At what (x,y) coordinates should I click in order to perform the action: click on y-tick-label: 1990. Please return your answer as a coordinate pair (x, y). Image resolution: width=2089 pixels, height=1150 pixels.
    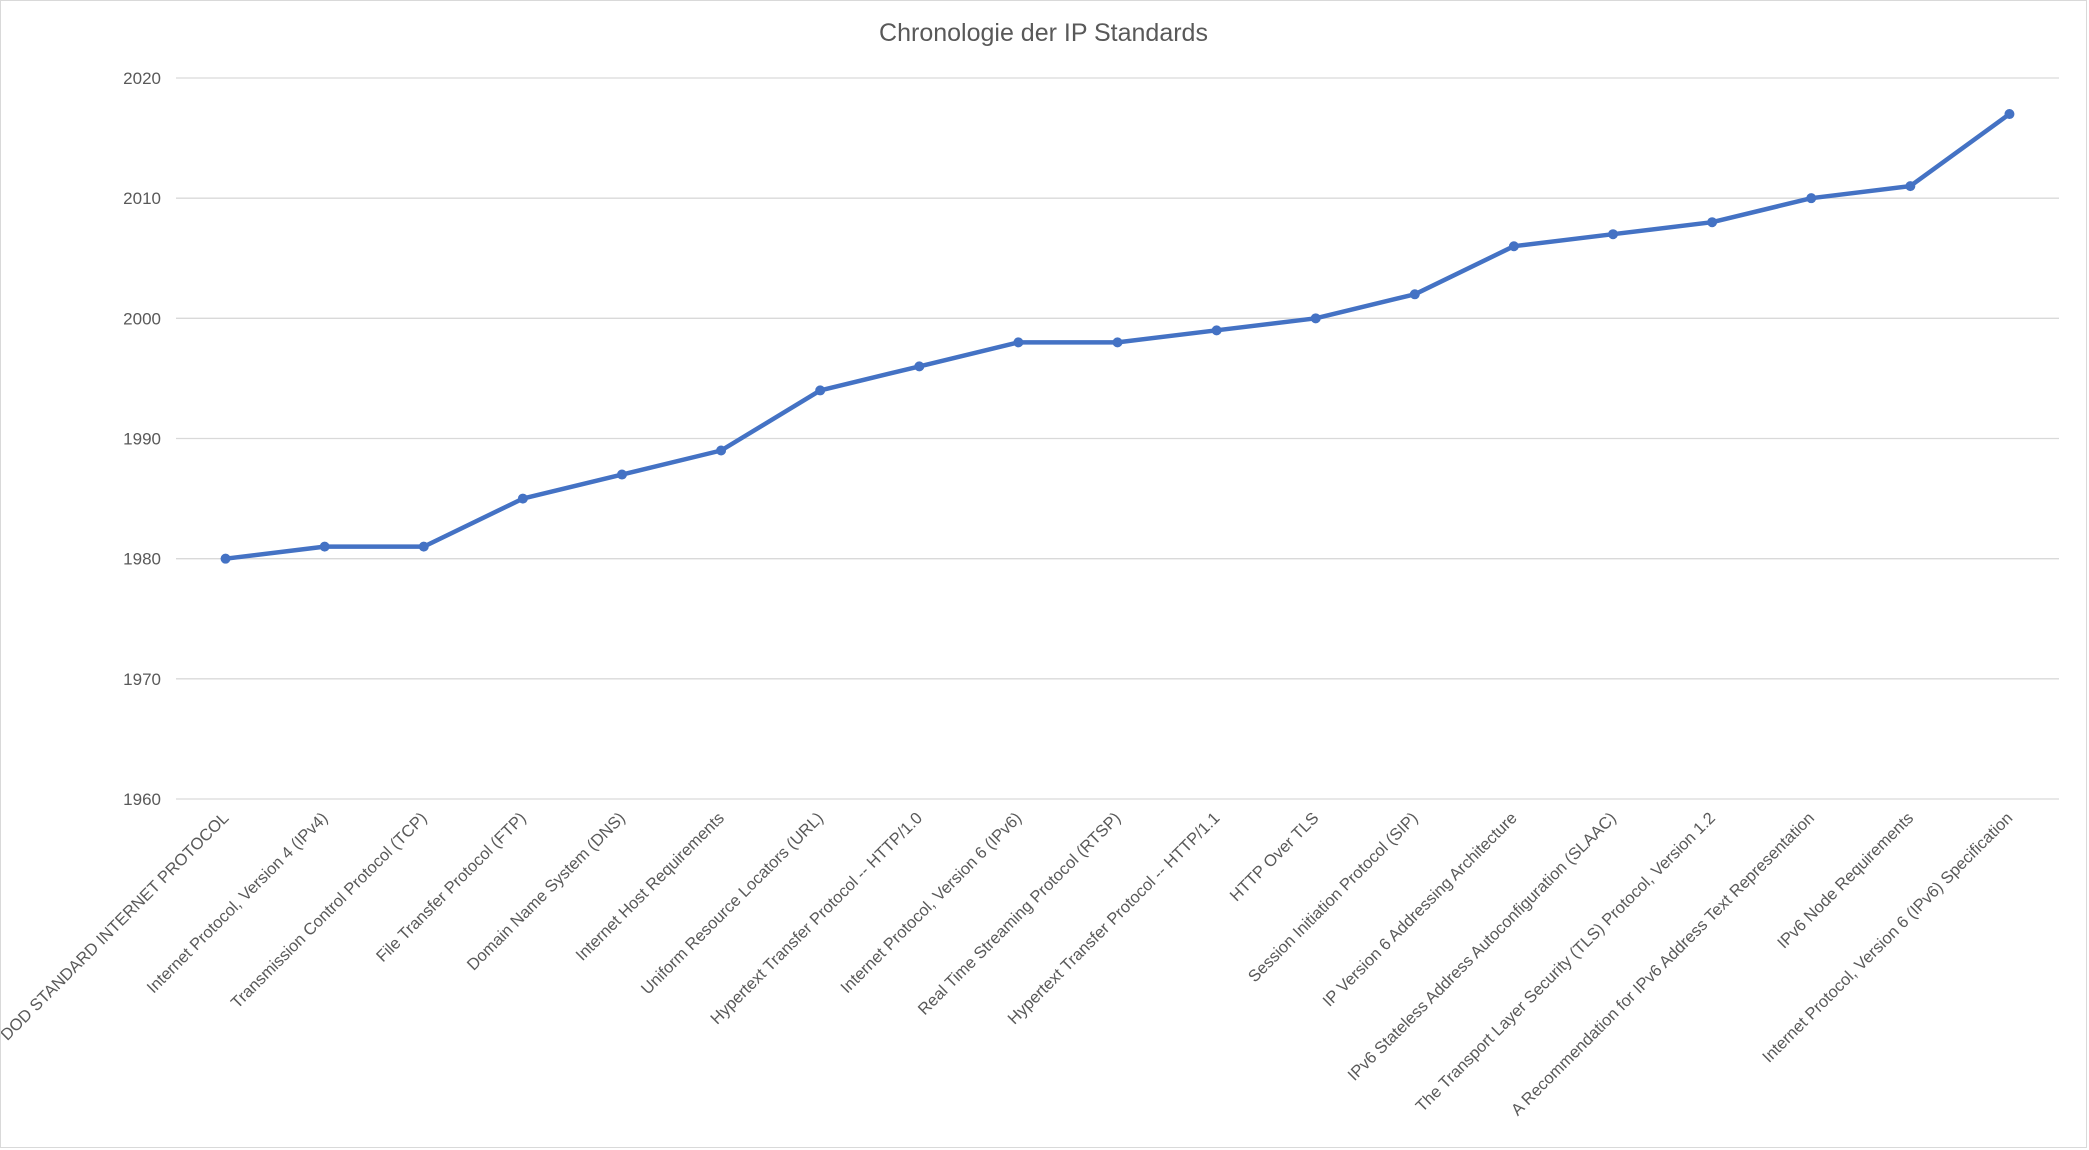
    Looking at the image, I should click on (142, 439).